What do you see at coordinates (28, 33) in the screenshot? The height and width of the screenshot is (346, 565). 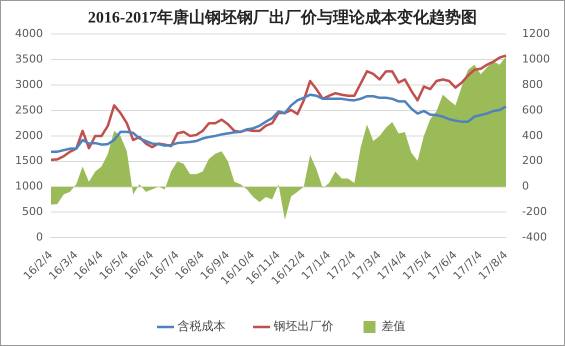 I see `y-tick-label: 4000` at bounding box center [28, 33].